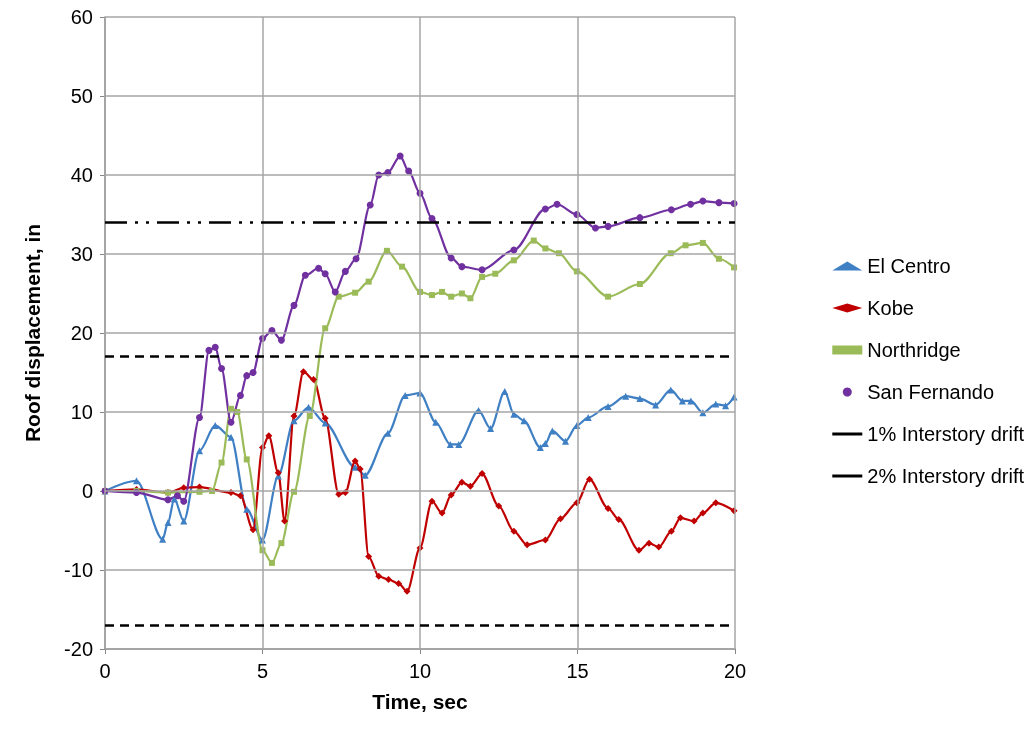 The image size is (1034, 742). What do you see at coordinates (914, 350) in the screenshot?
I see `legend-label: Northridge` at bounding box center [914, 350].